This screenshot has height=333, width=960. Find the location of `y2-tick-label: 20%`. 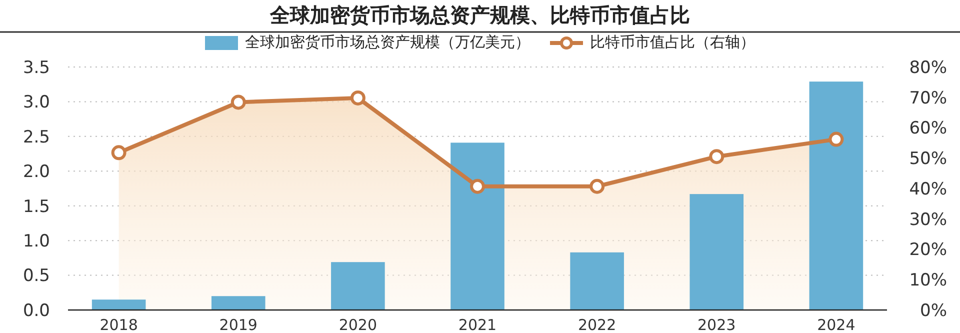

y2-tick-label: 20% is located at coordinates (928, 250).